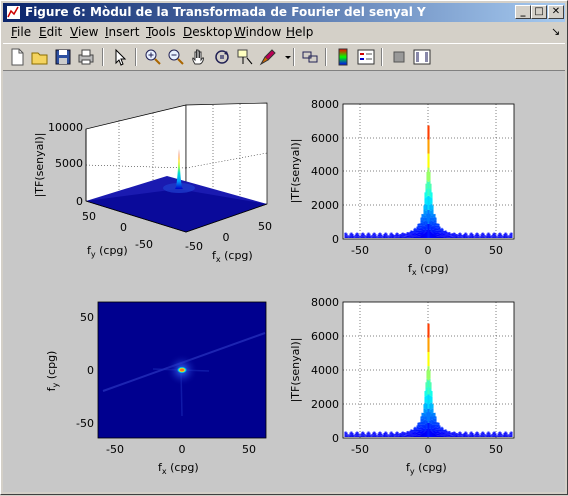  Describe the element at coordinates (291, 32) in the screenshot. I see `menu-help-mnemonic: H` at that location.